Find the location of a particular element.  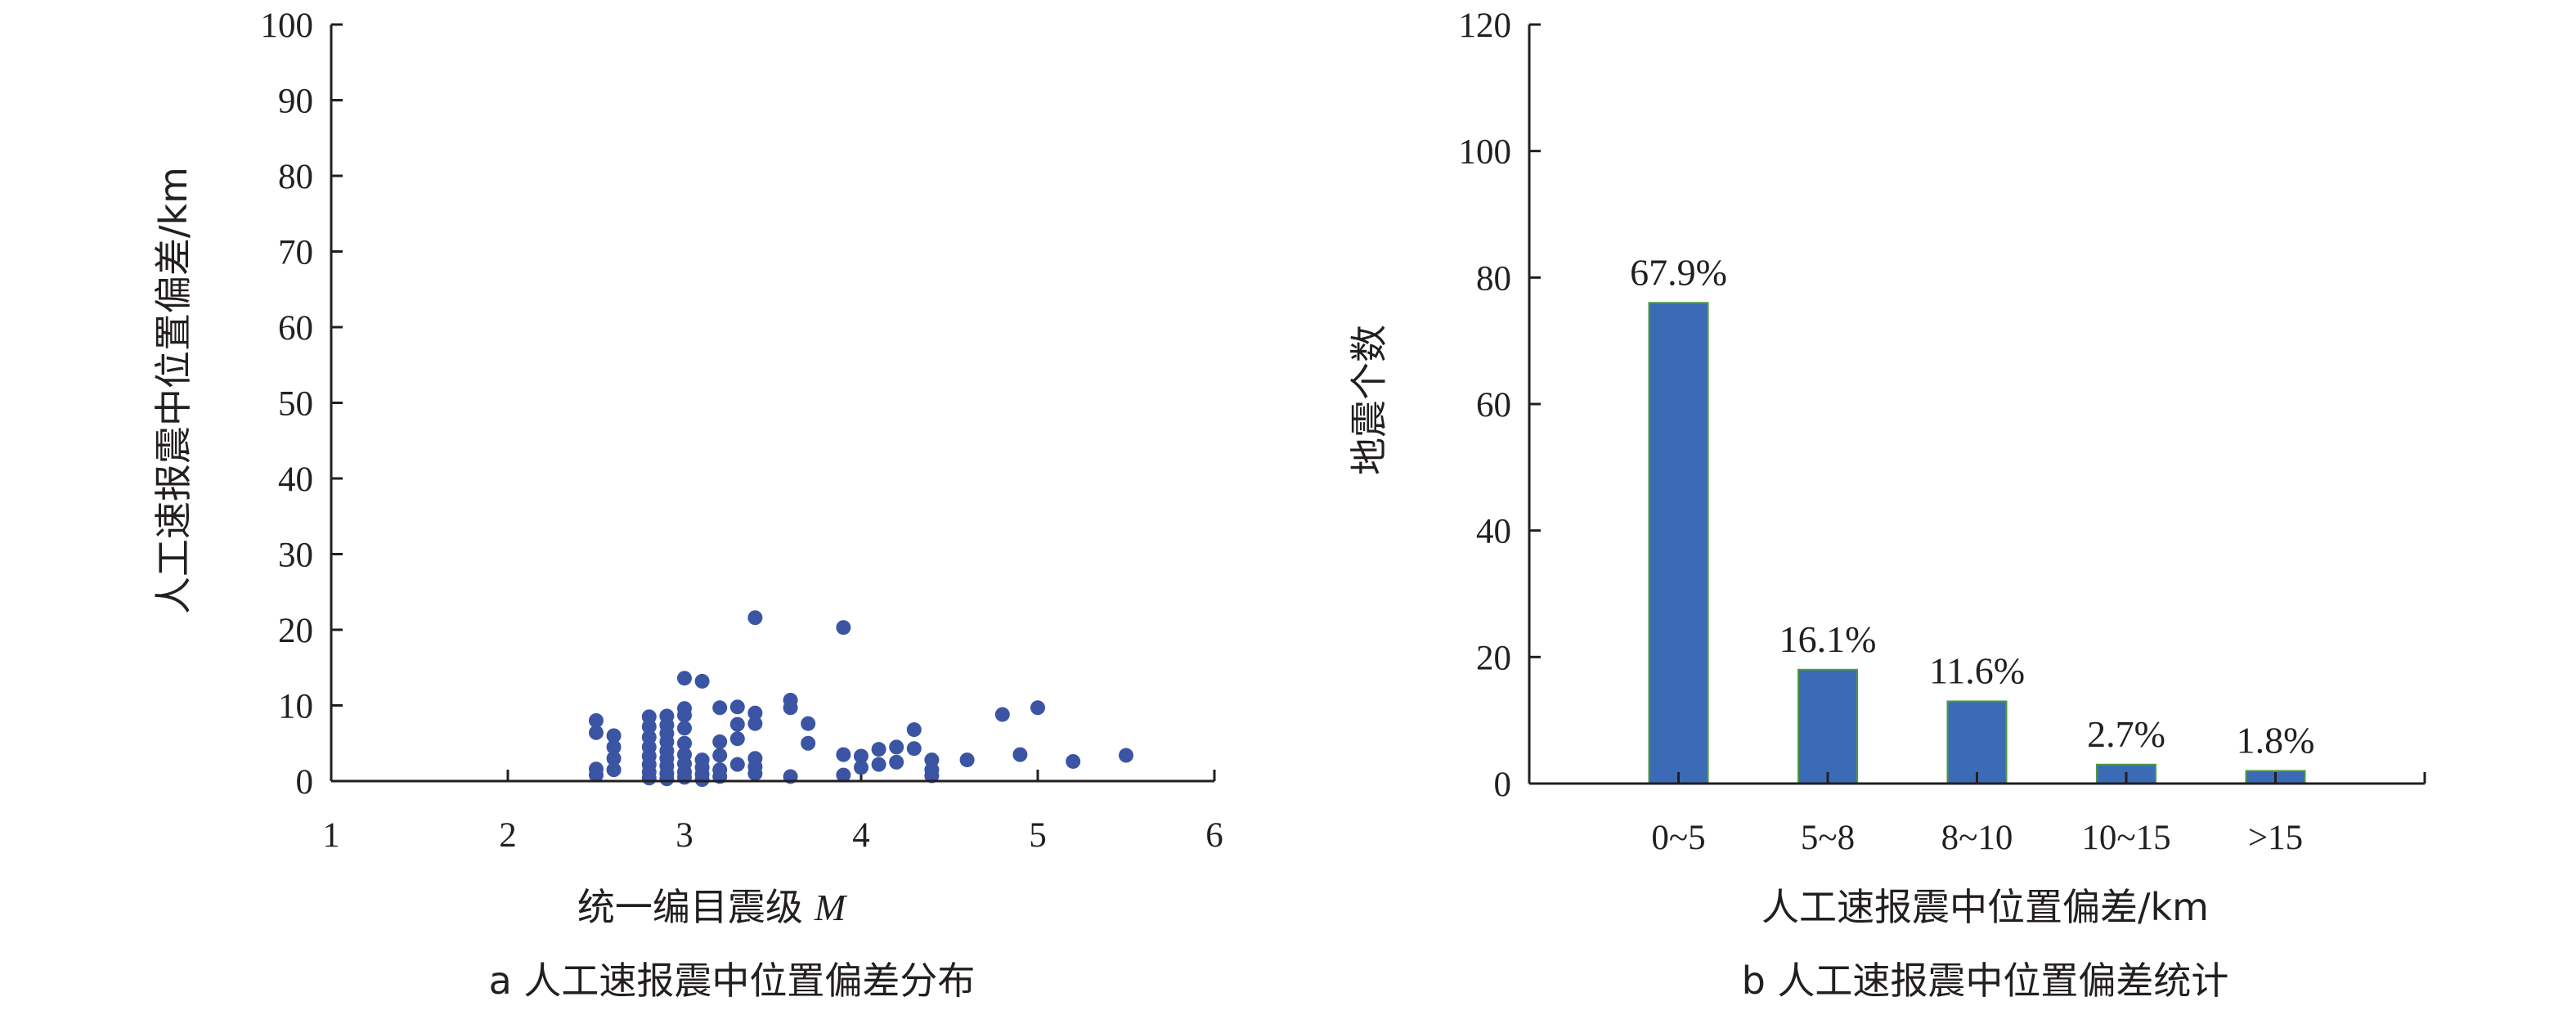

bar-x-axis-label: 人工速报震中位置偏差/km is located at coordinates (1985, 907).